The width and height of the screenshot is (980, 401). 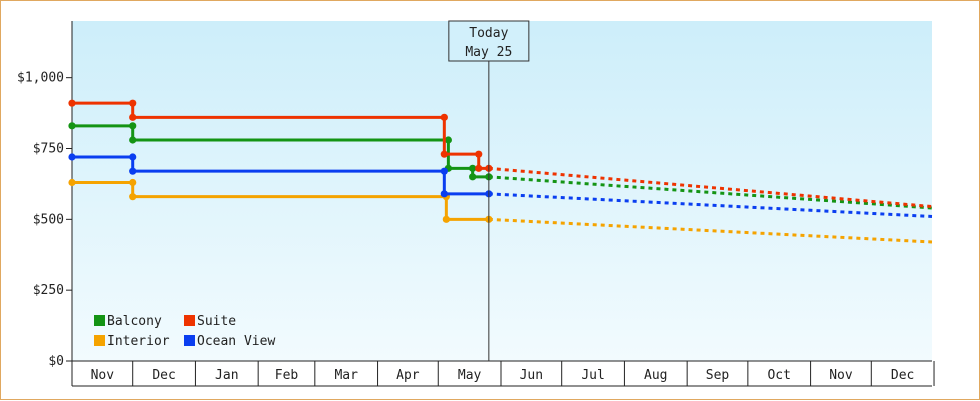 What do you see at coordinates (488, 33) in the screenshot?
I see `today-label: Today` at bounding box center [488, 33].